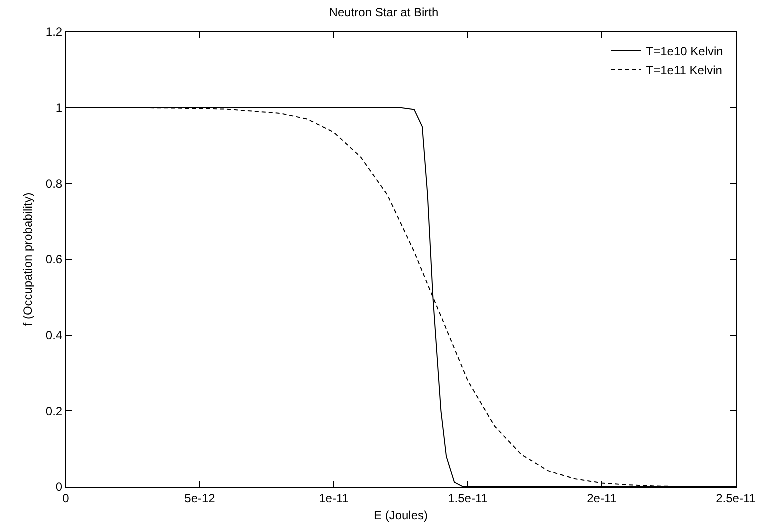 Image resolution: width=768 pixels, height=532 pixels. I want to click on legend-label: T=1e11 Kelvin, so click(684, 71).